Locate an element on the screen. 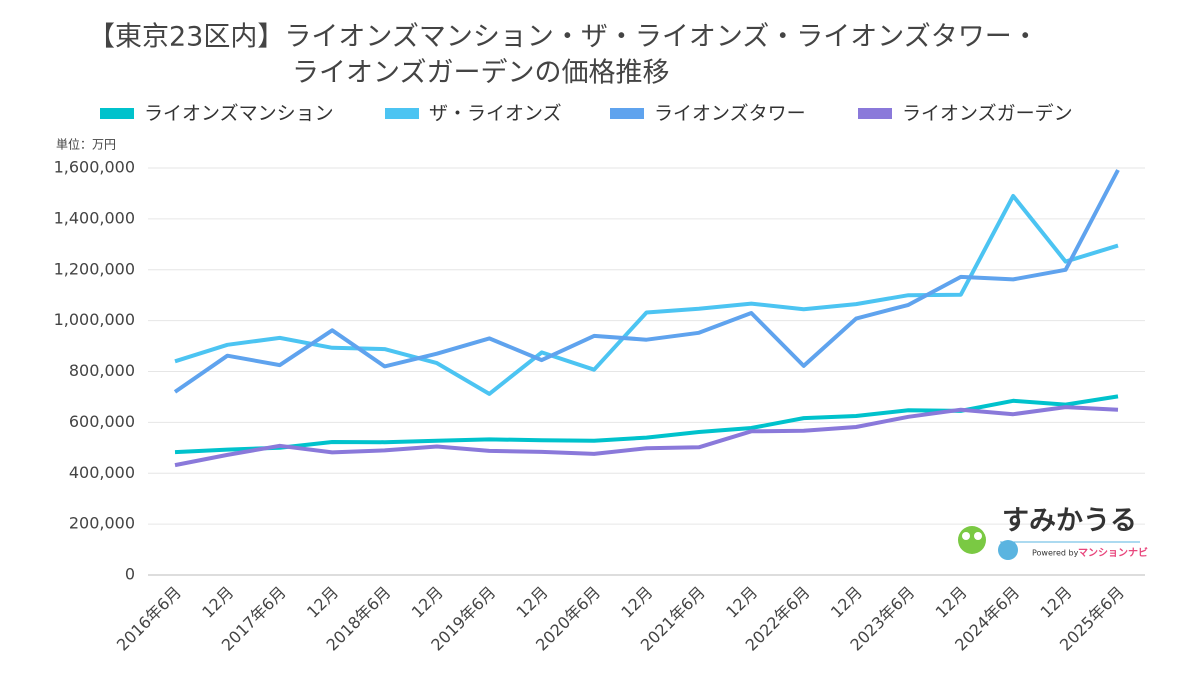 This screenshot has width=1200, height=675. y-tick-label: 800,000 is located at coordinates (102, 370).